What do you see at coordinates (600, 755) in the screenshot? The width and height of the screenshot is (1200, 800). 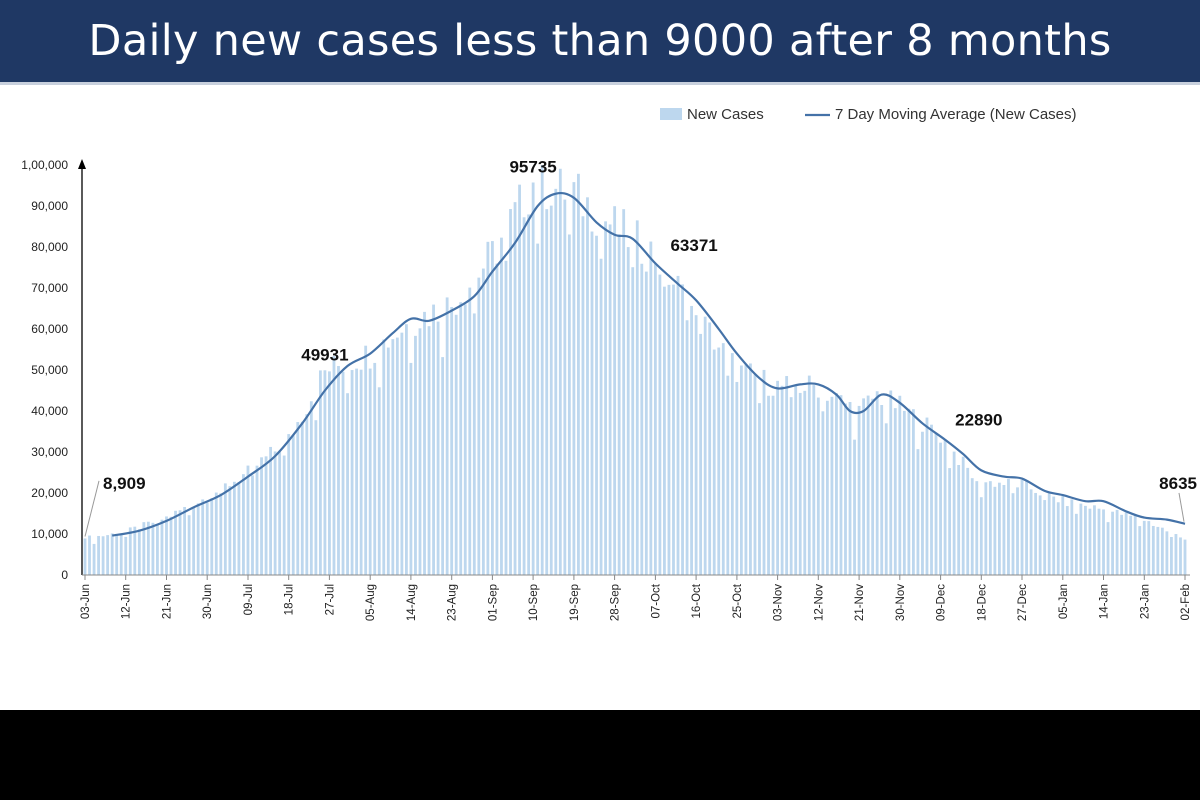 I see `bottom-band` at bounding box center [600, 755].